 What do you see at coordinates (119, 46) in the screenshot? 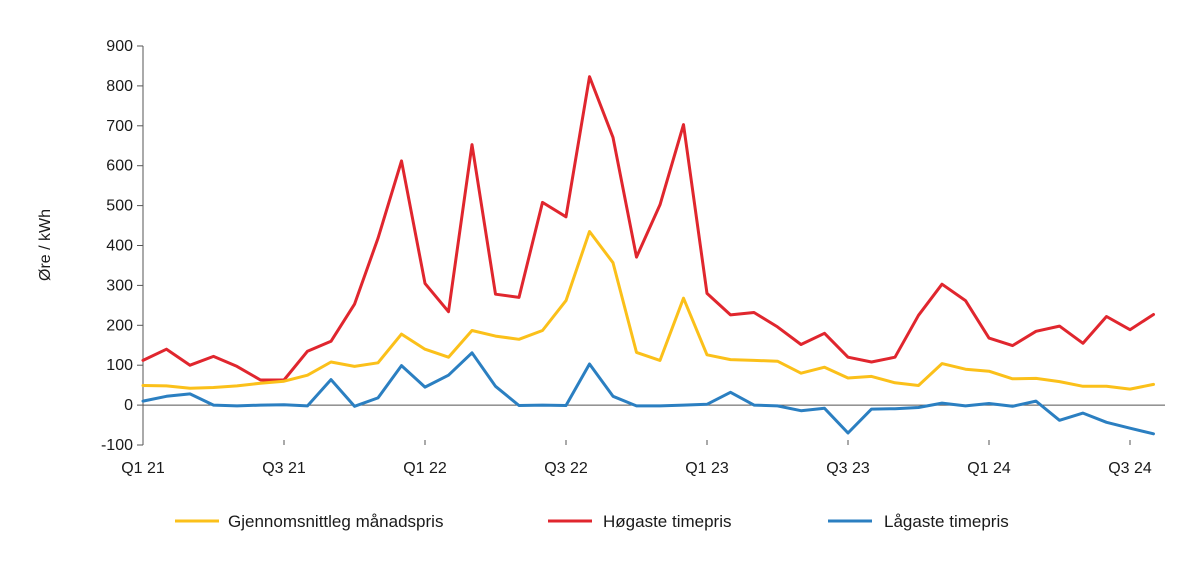
I see `y-tick-label: 900` at bounding box center [119, 46].